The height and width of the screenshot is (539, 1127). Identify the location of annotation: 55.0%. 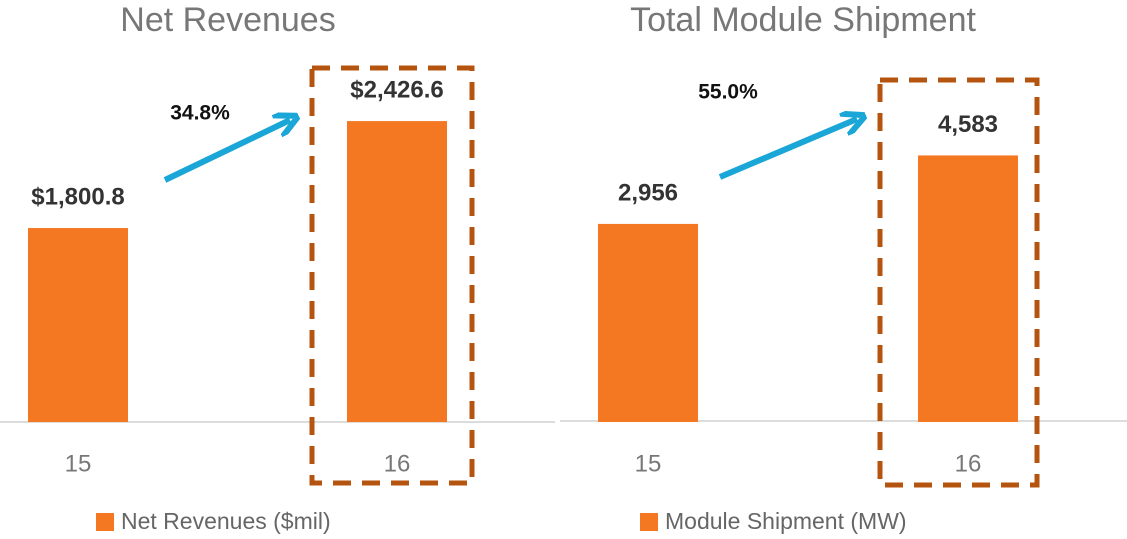
(728, 92).